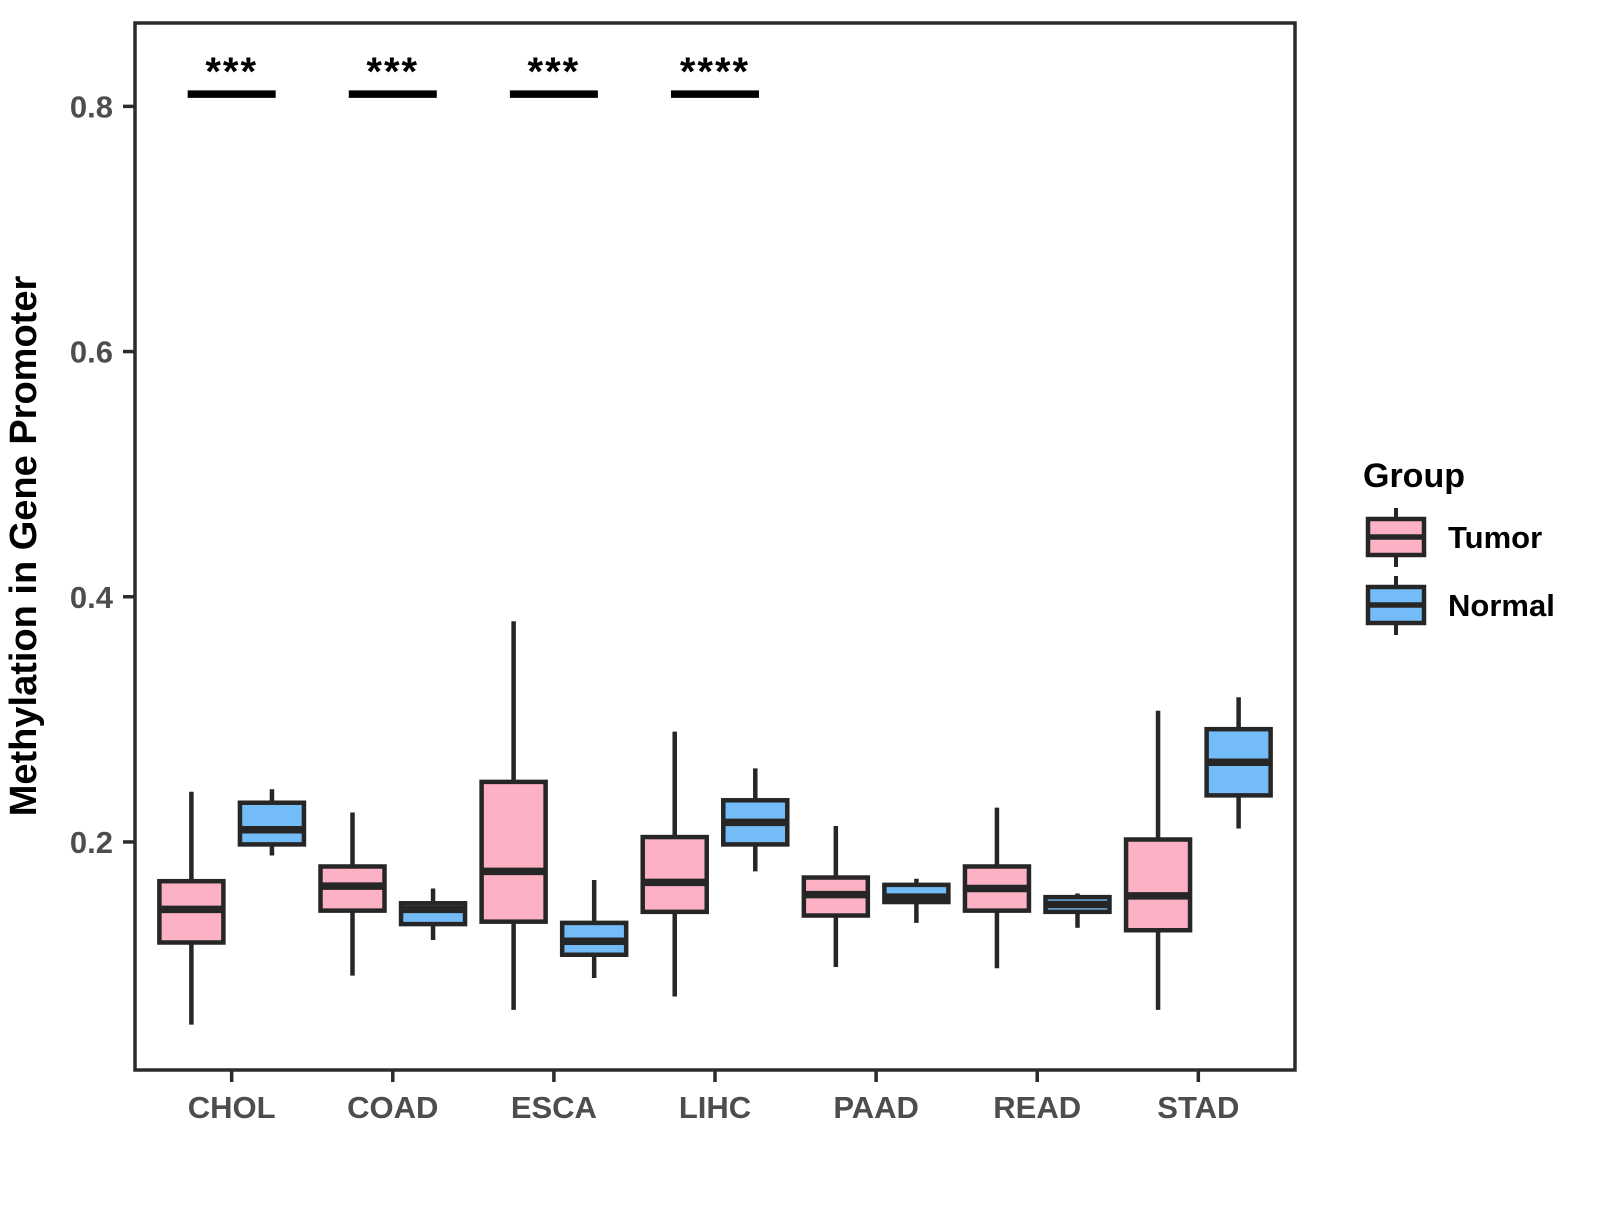  What do you see at coordinates (1414, 476) in the screenshot?
I see `legend-title: Group` at bounding box center [1414, 476].